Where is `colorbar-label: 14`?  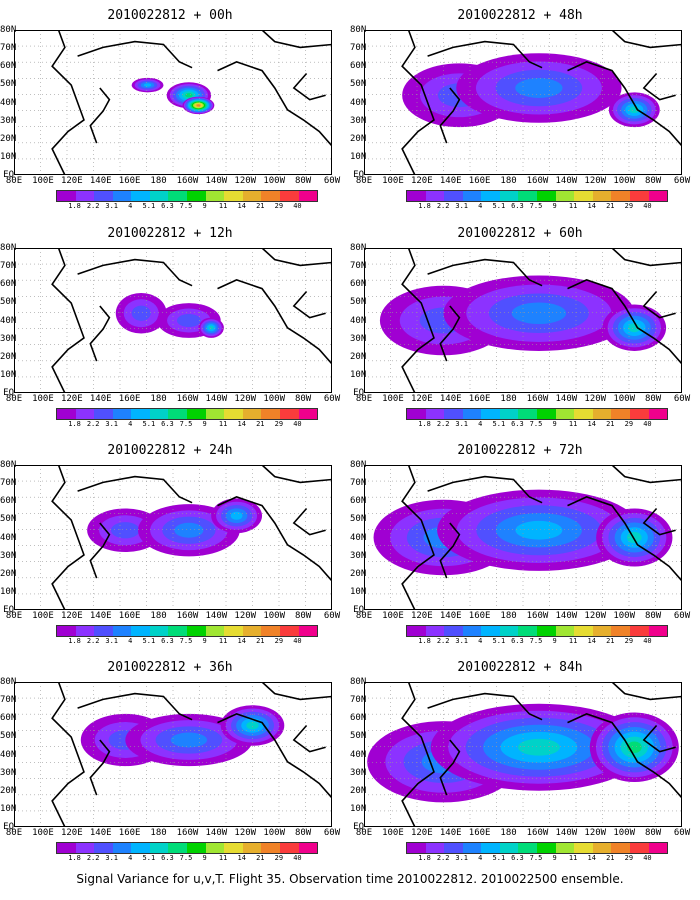
colorbar-label: 14 is located at coordinates (591, 858).